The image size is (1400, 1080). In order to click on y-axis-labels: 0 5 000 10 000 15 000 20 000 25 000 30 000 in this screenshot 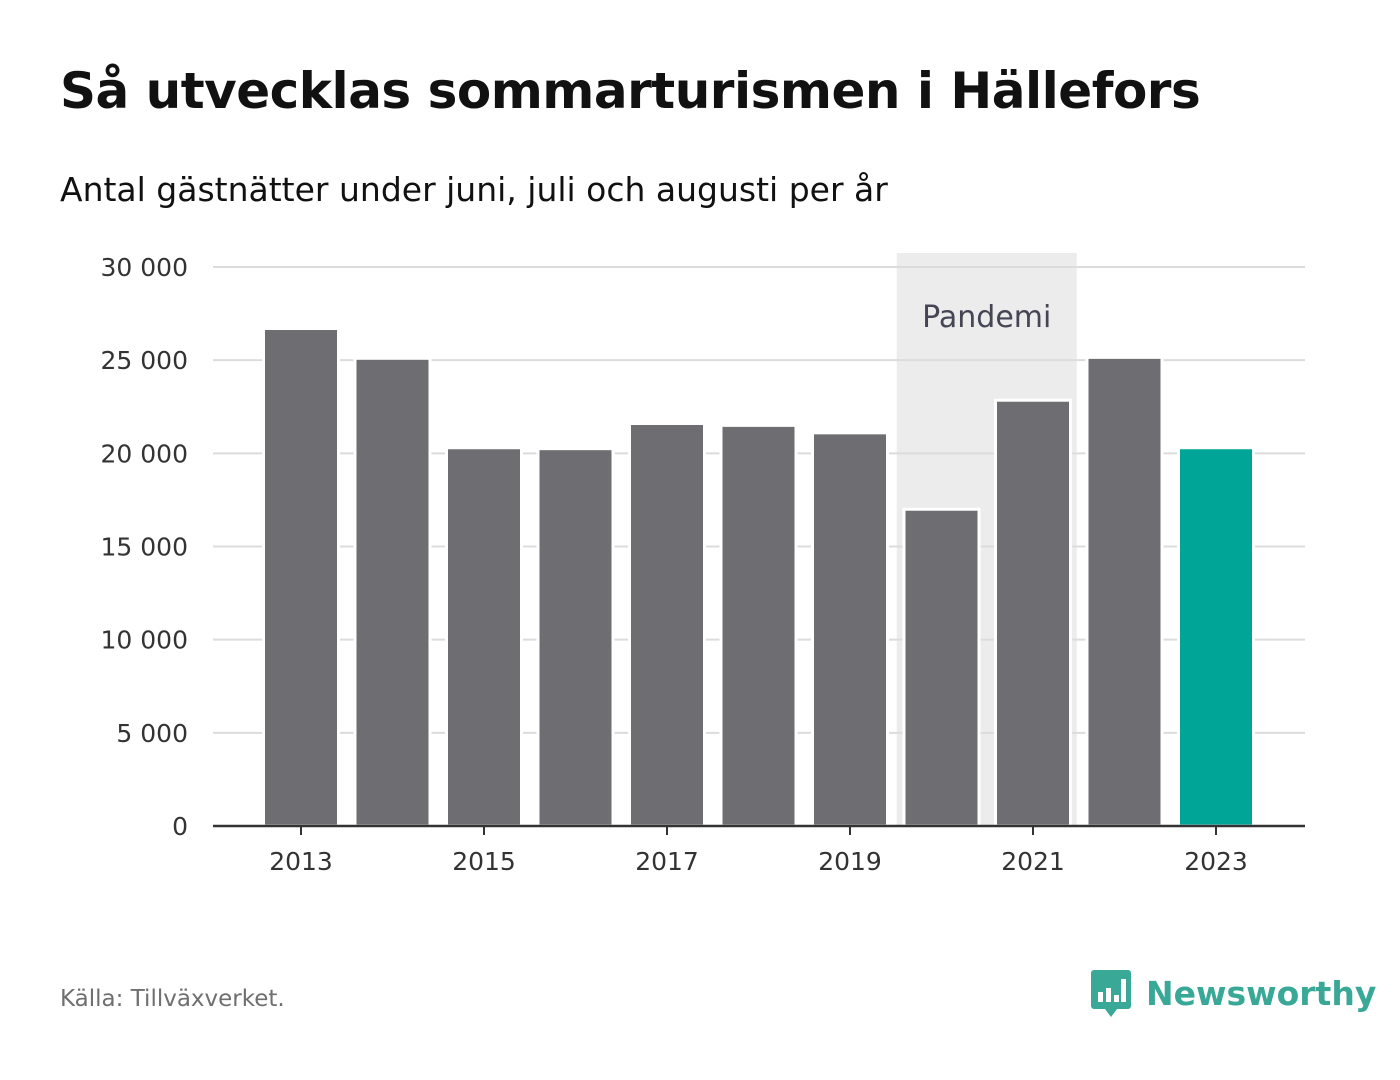, I will do `click(144, 547)`.